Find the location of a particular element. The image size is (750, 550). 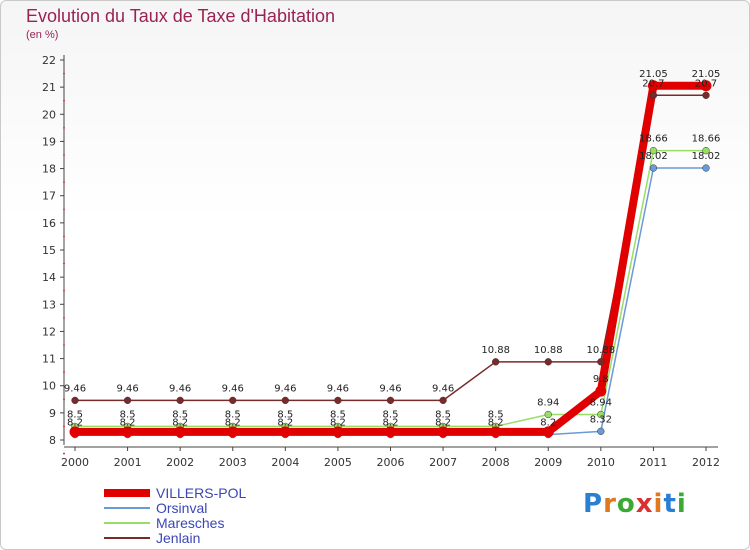

y-tick-label: 13 is located at coordinates (49, 304).